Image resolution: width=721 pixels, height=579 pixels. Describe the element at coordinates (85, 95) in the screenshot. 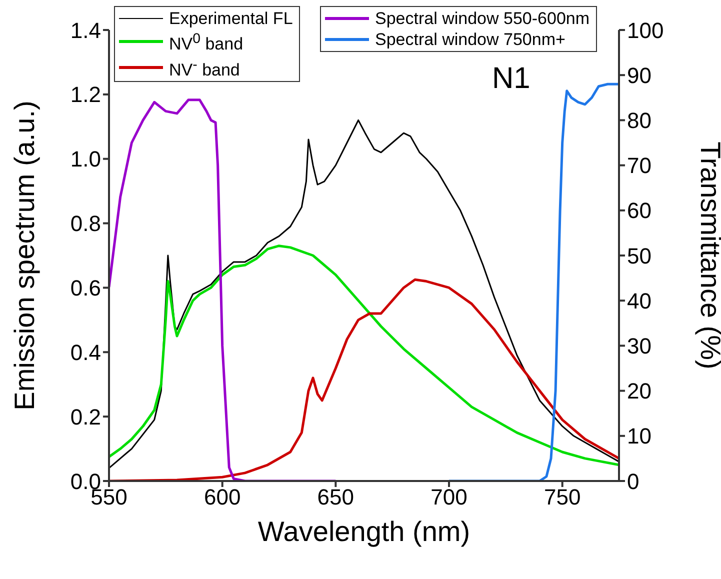

I see `y-tick-label: 1.2` at that location.